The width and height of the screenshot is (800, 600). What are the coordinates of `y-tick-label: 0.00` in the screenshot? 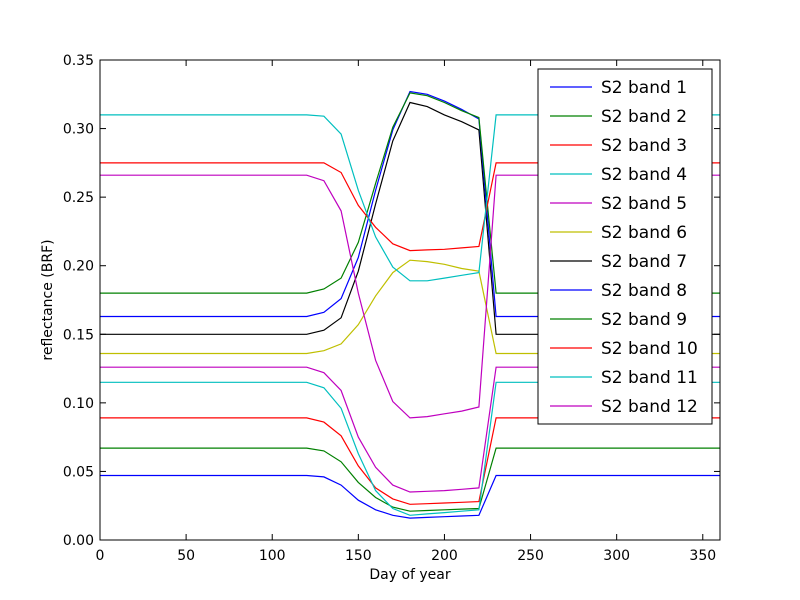 It's located at (78, 541).